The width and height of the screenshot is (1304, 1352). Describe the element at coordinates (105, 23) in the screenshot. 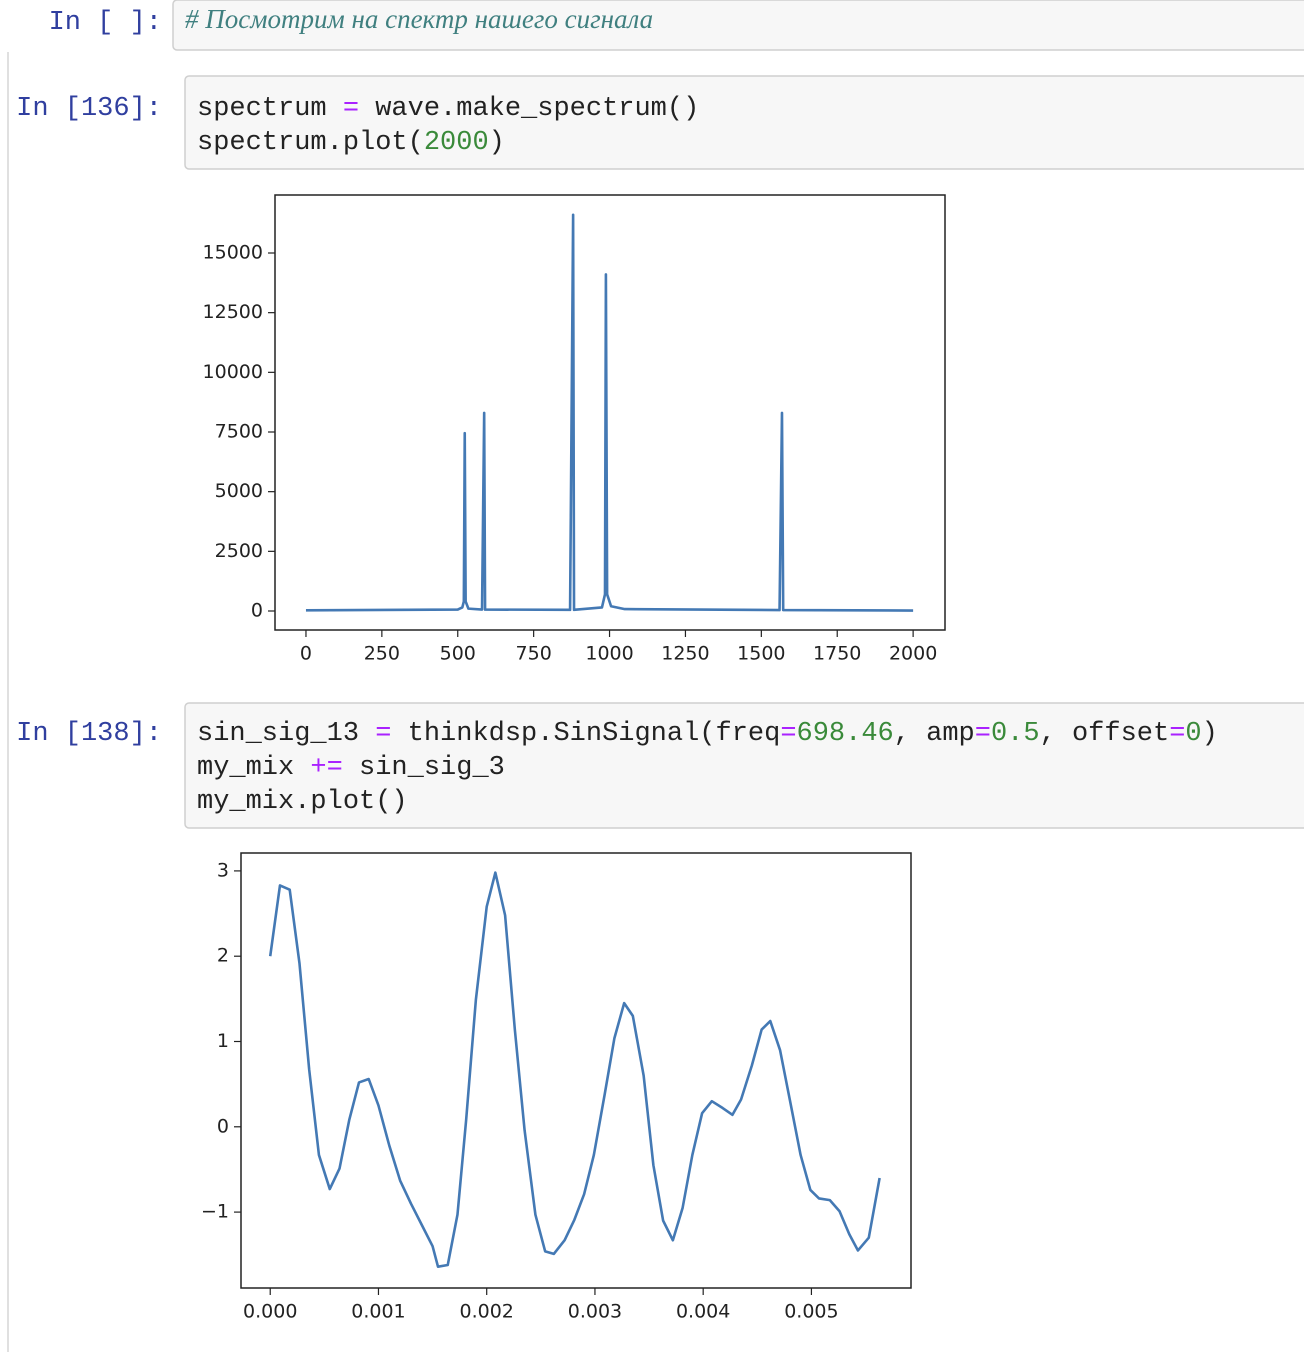

I see `prompt: In [ ]:` at that location.